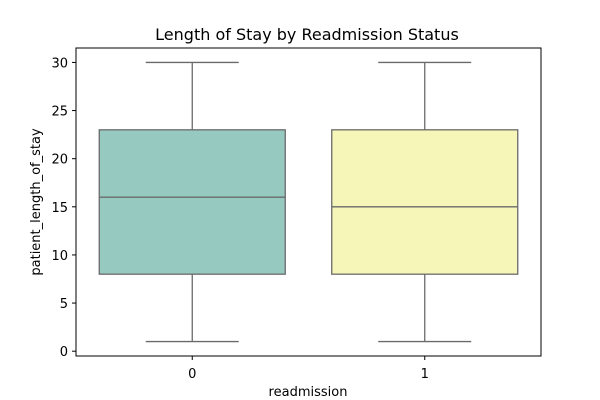 The image size is (600, 400). I want to click on x-axis-label: readmission, so click(308, 392).